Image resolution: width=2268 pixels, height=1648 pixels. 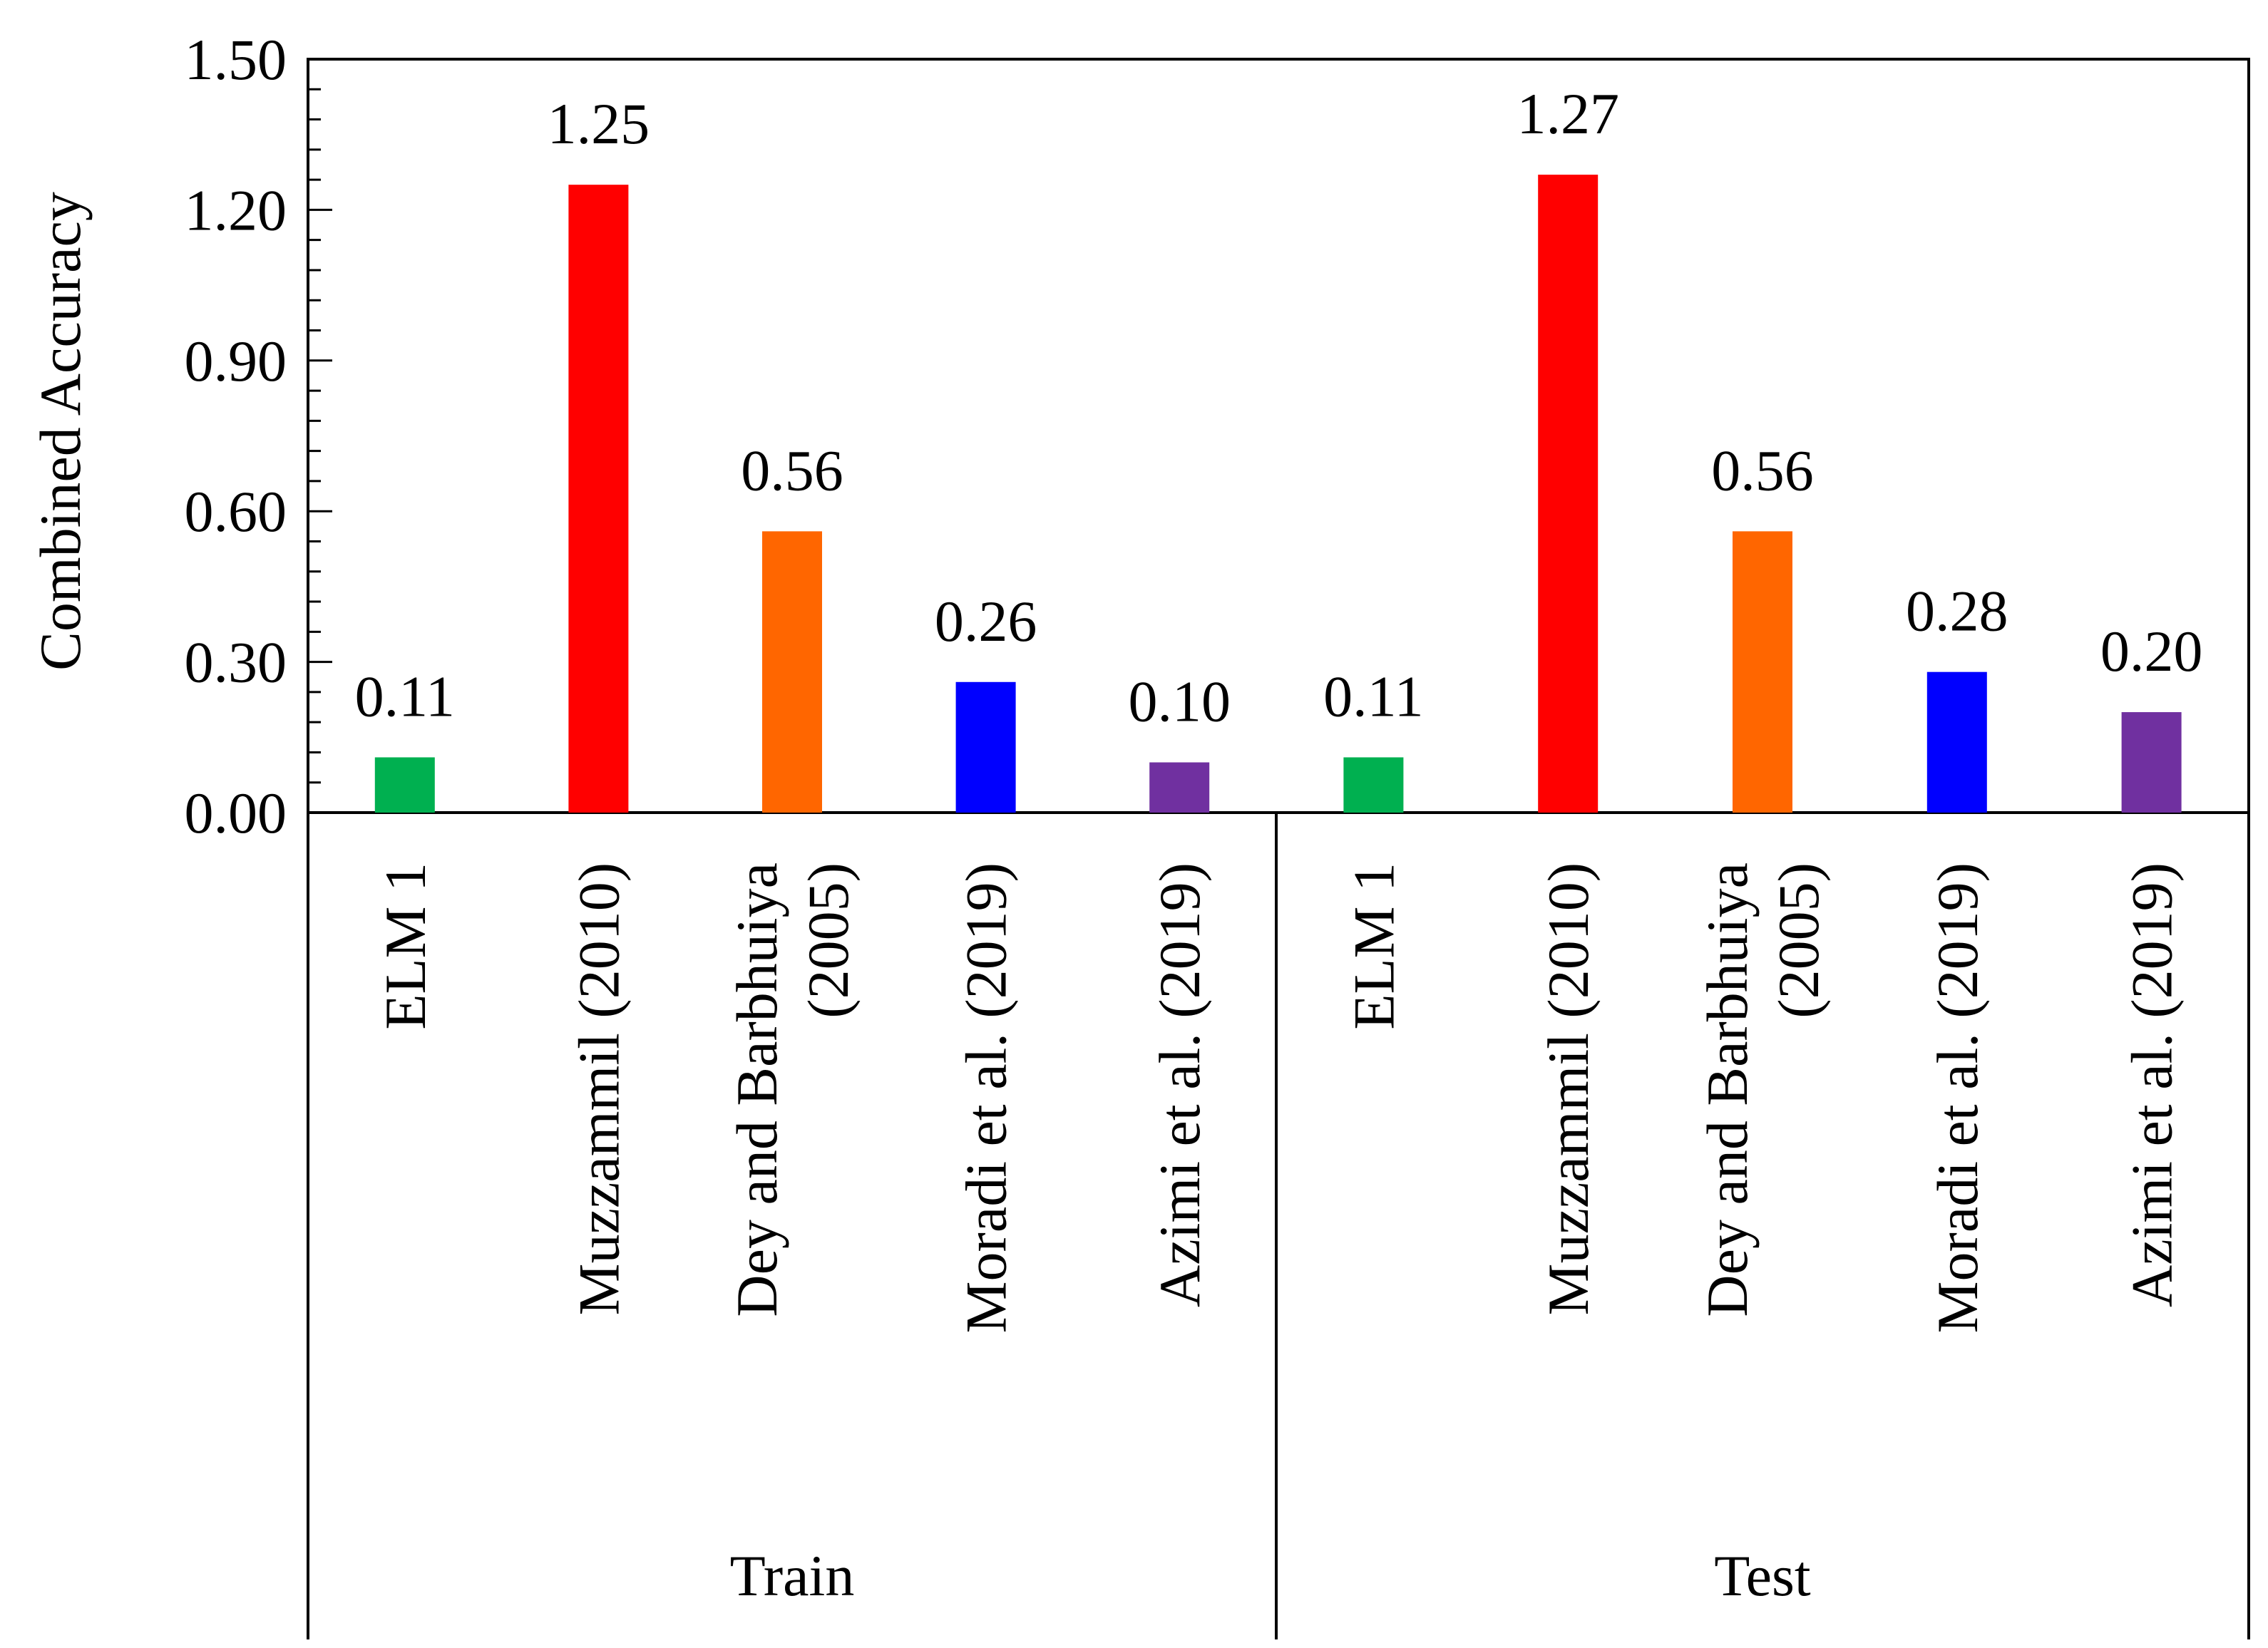 I want to click on y-tick-label: 1.20, so click(x=236, y=210).